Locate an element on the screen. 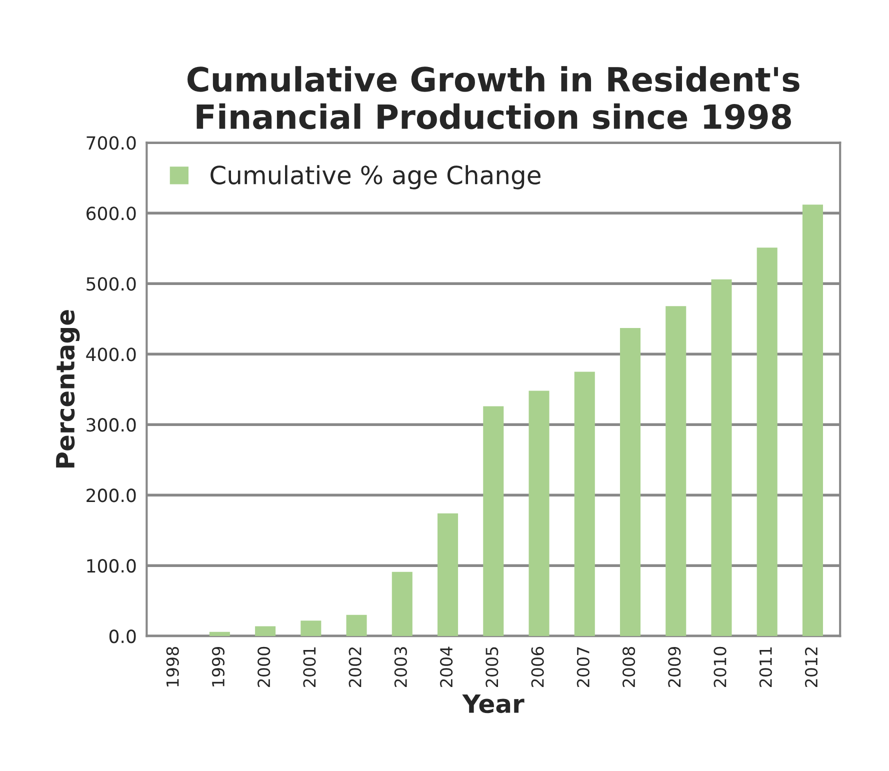 This screenshot has height=771, width=889. x-tick-label: 2002 is located at coordinates (355, 667).